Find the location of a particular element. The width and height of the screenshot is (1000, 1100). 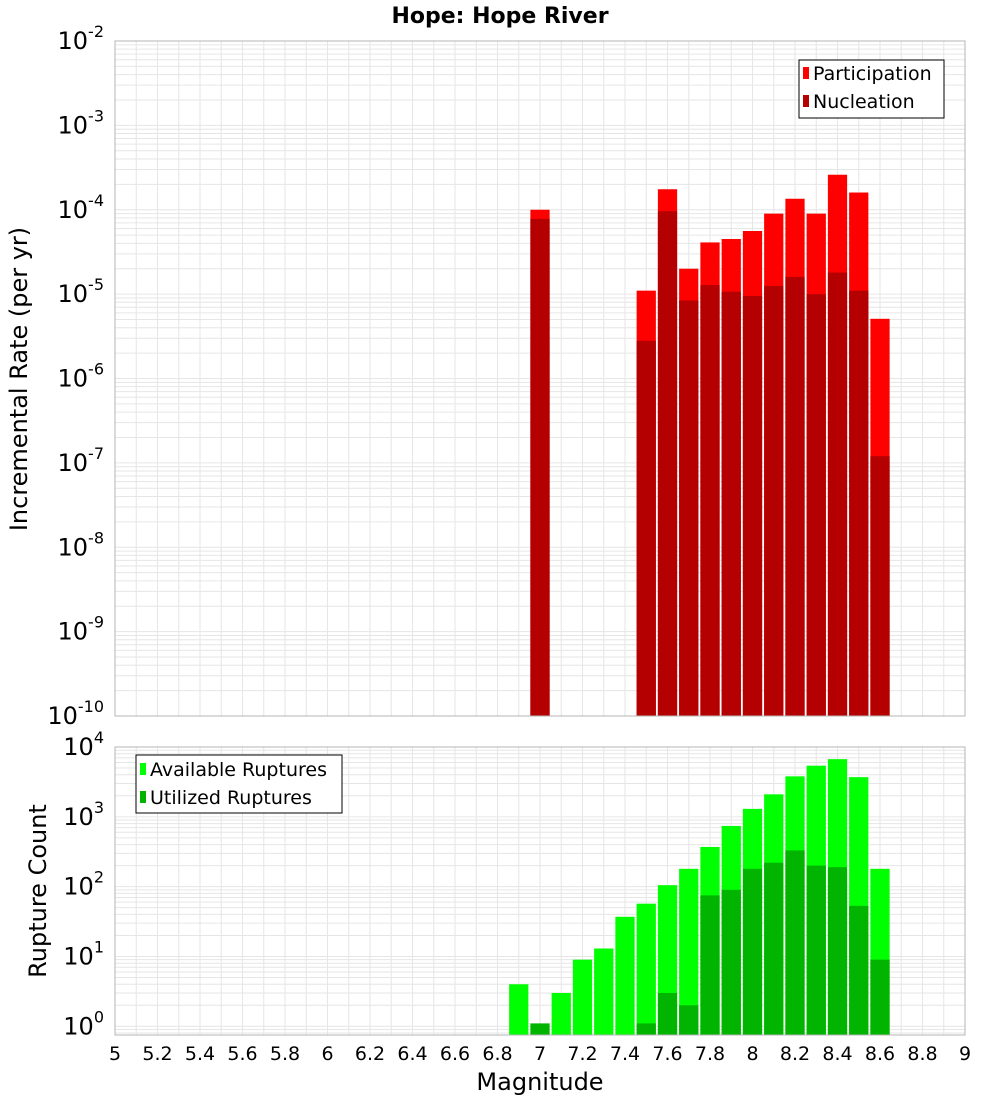

x-tick-label: 7 is located at coordinates (540, 1054).